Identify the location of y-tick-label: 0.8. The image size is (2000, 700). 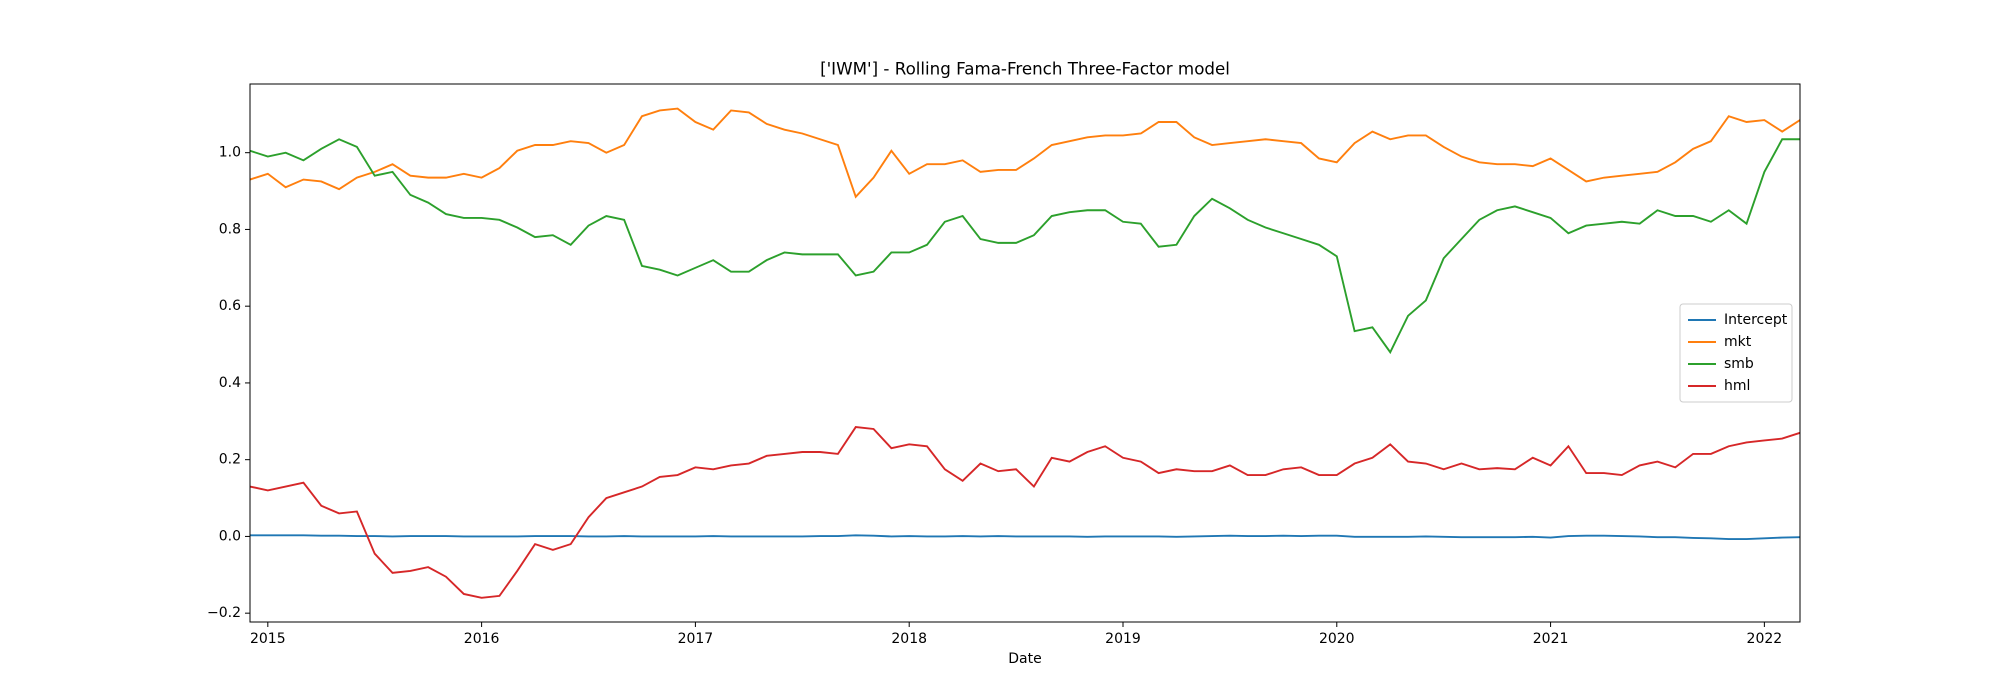
(230, 229).